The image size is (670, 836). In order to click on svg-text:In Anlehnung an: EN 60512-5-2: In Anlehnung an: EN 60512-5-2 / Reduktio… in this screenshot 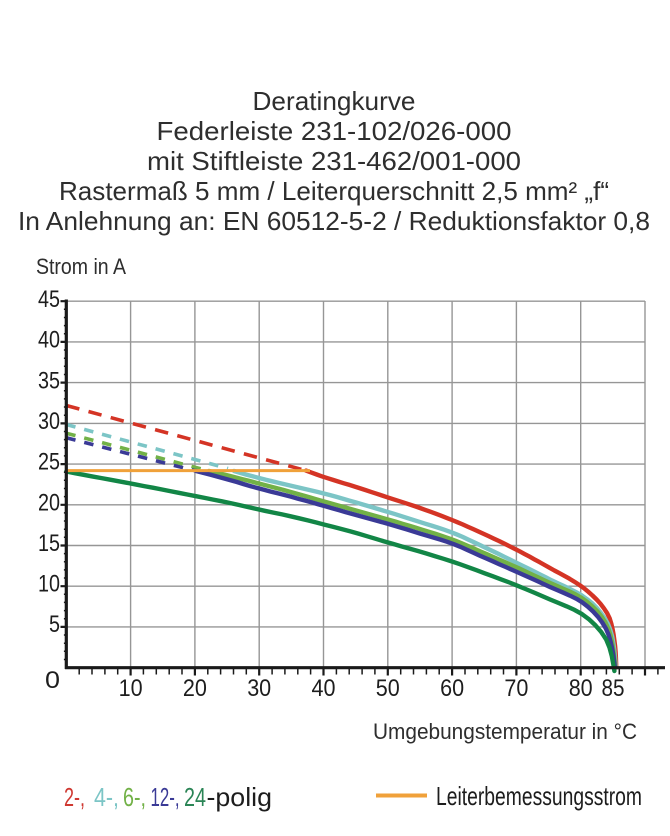, I will do `click(334, 221)`.